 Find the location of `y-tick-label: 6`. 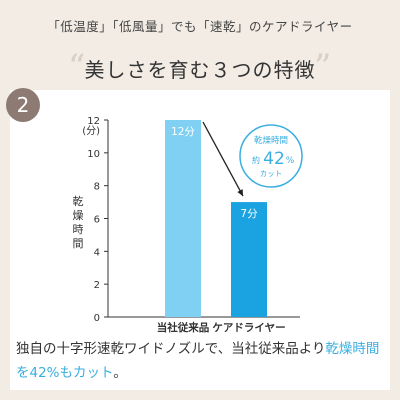

y-tick-label: 6 is located at coordinates (97, 220).